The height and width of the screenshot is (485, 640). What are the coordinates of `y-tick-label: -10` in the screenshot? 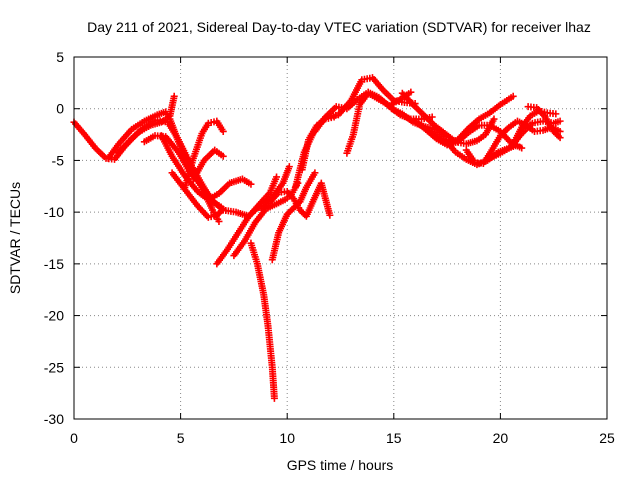 It's located at (54, 212).